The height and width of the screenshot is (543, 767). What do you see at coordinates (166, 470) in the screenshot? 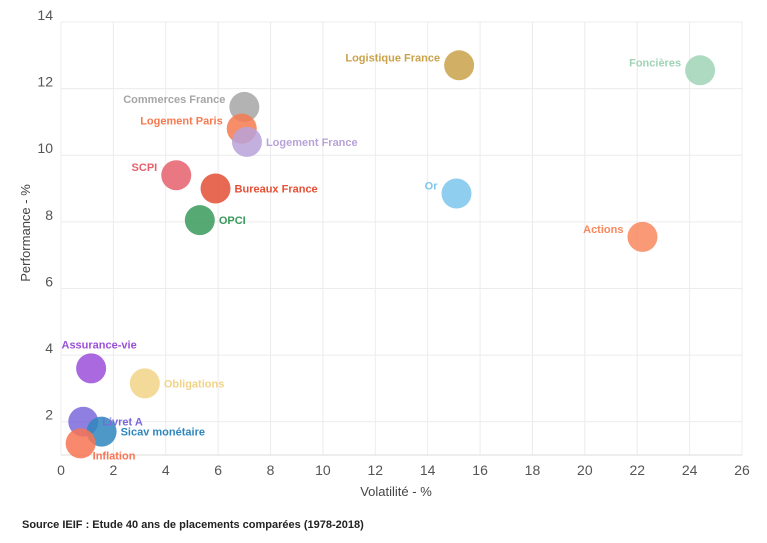
I see `x-tick-label: 4` at bounding box center [166, 470].